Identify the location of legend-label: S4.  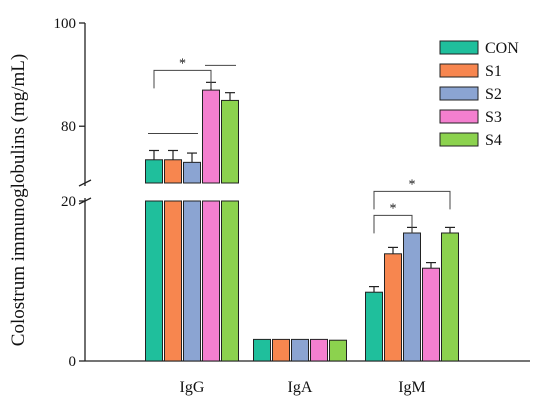
(493, 140).